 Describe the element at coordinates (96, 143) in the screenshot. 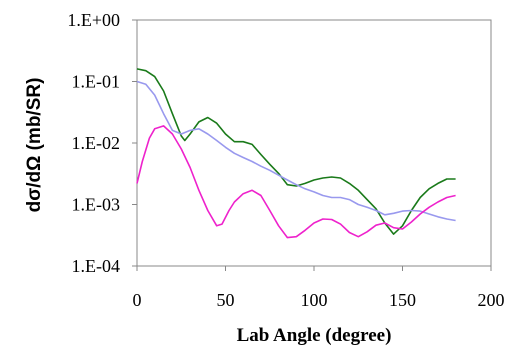

I see `y-tick-label: 1.E-02` at that location.